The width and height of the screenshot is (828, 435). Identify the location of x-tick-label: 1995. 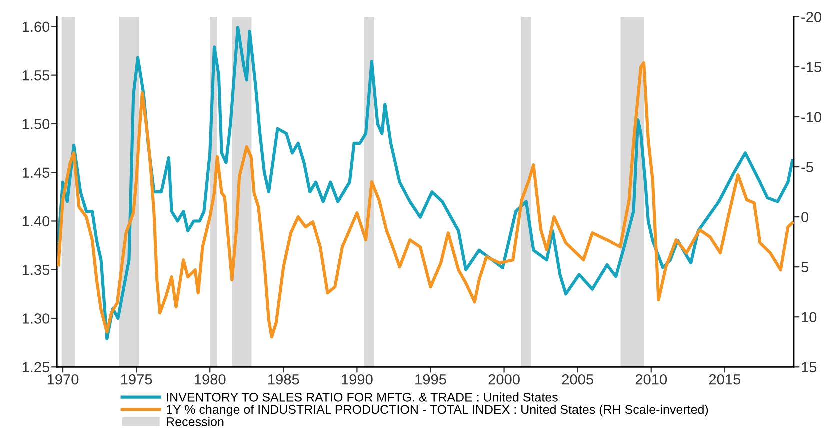
(431, 379).